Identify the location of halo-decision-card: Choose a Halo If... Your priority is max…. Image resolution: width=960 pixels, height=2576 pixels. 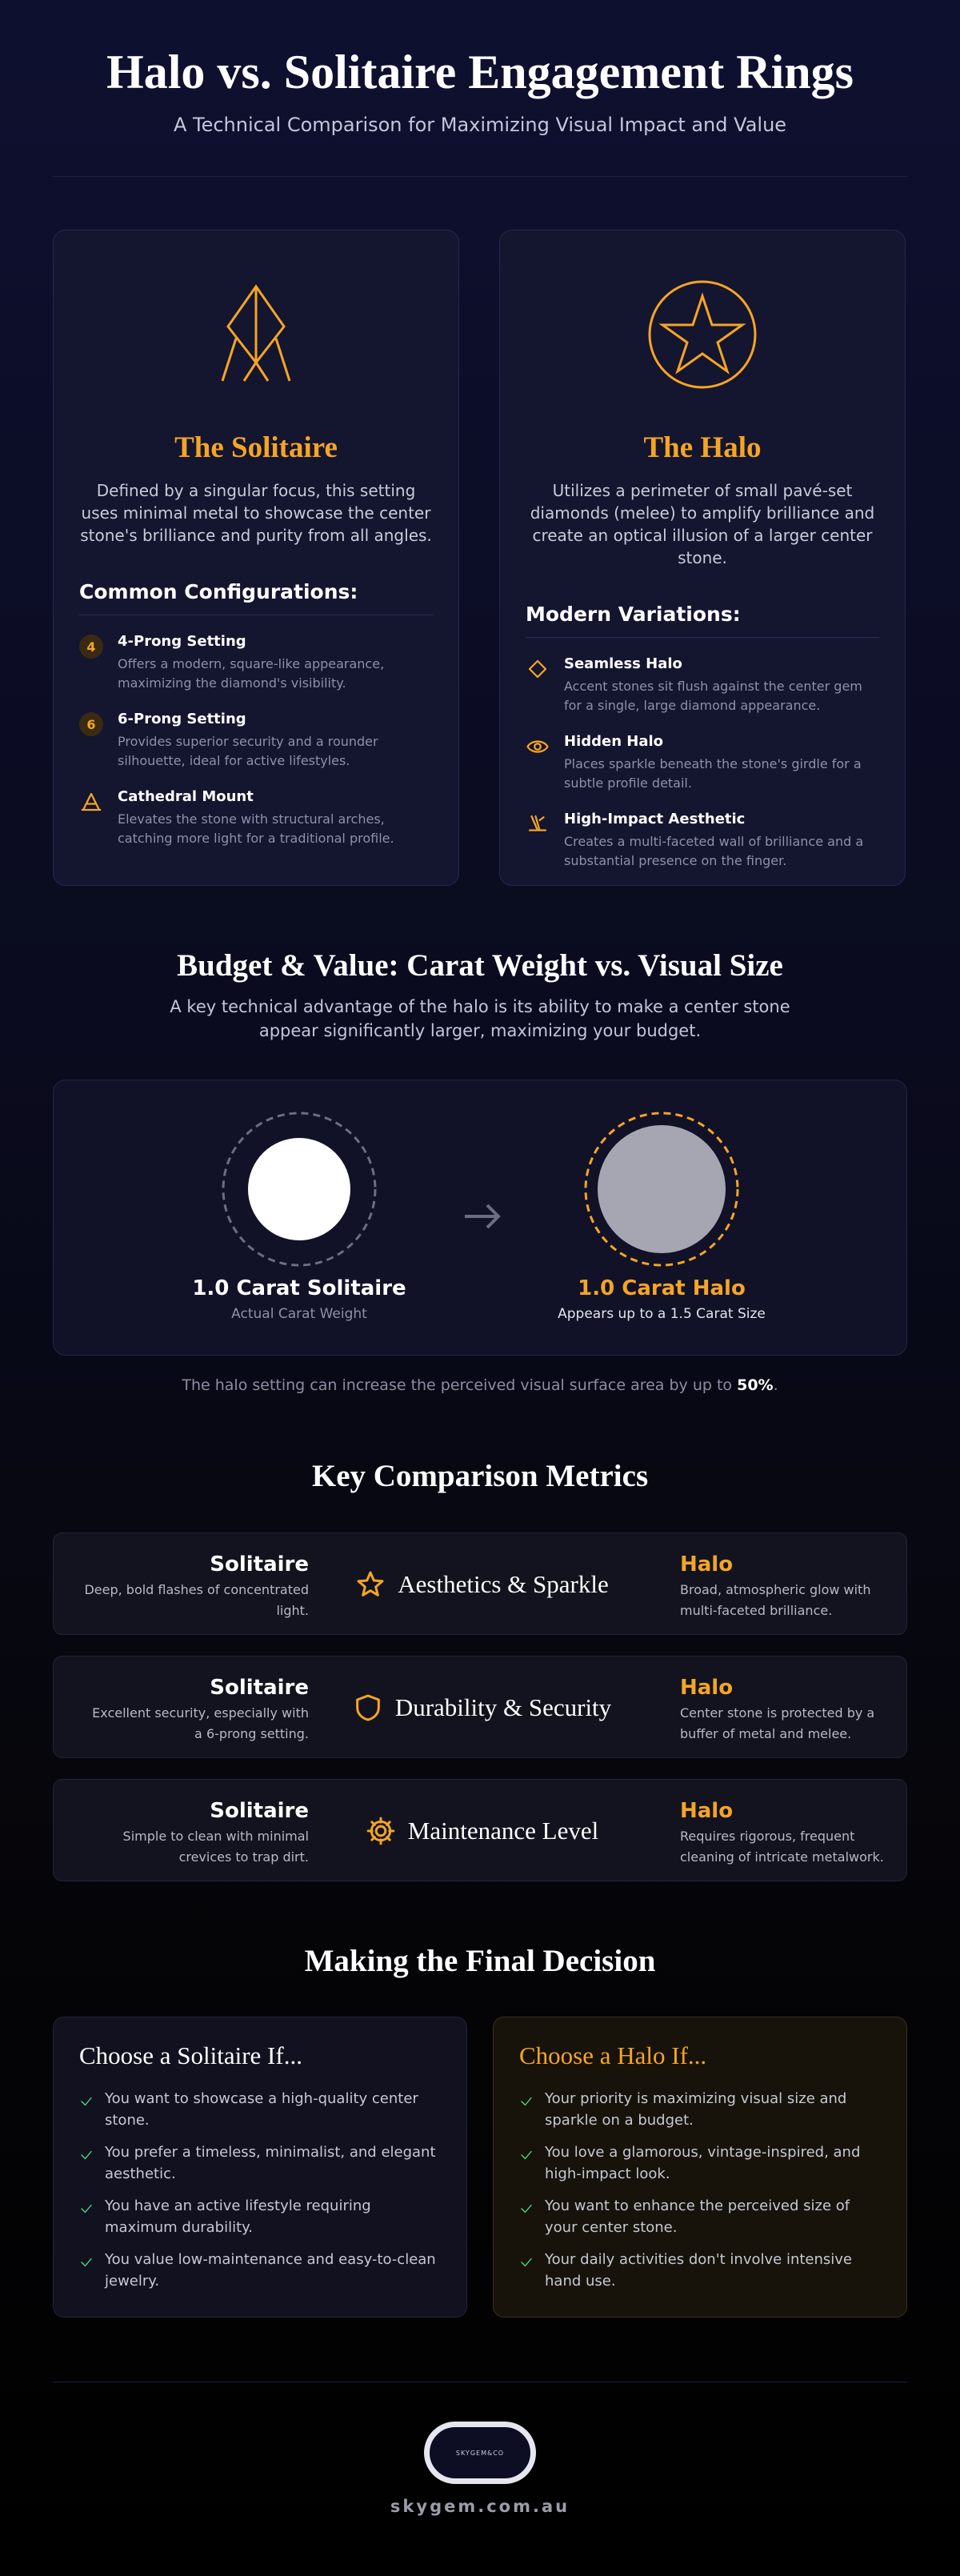
(700, 2167).